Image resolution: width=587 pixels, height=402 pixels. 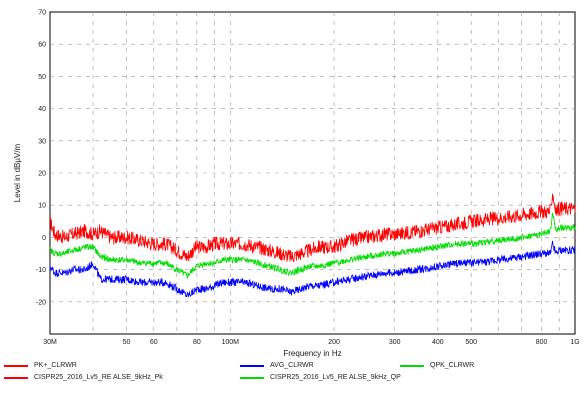 What do you see at coordinates (334, 342) in the screenshot?
I see `x-tick-label: 200` at bounding box center [334, 342].